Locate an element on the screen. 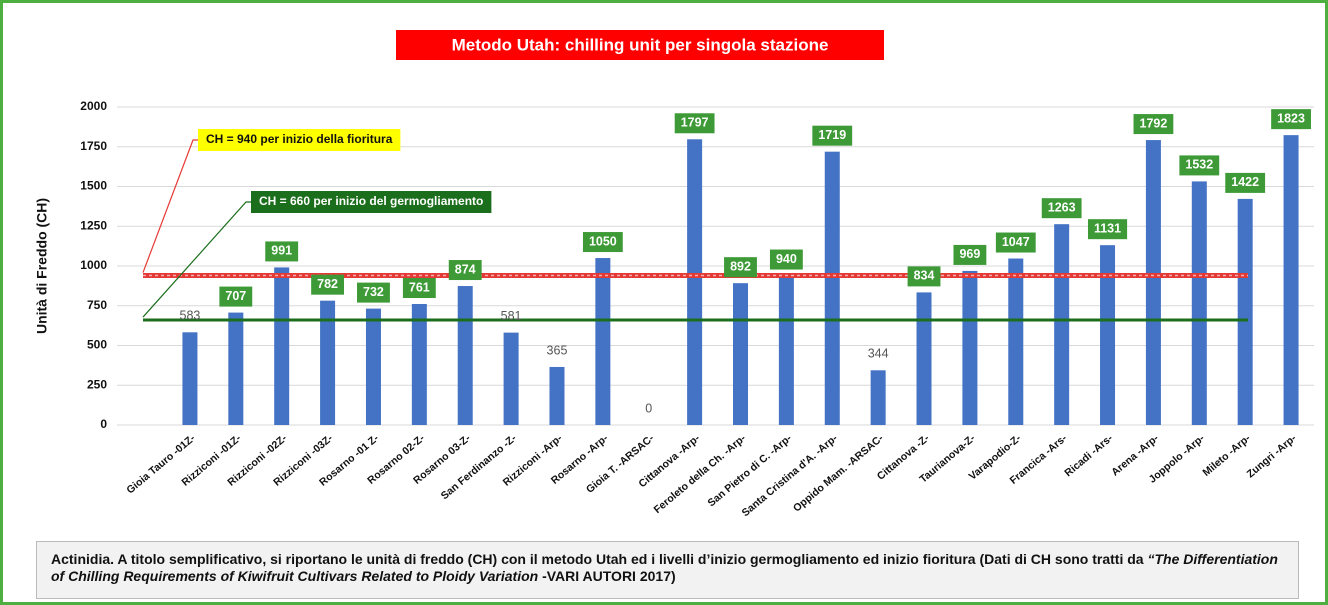 The image size is (1328, 605). data-label: 874 is located at coordinates (465, 269).